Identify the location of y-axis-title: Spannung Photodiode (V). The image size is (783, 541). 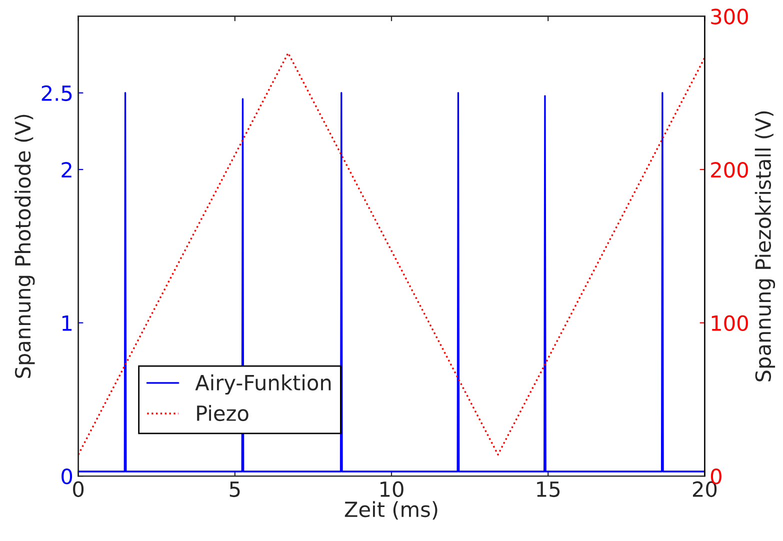
(24, 246).